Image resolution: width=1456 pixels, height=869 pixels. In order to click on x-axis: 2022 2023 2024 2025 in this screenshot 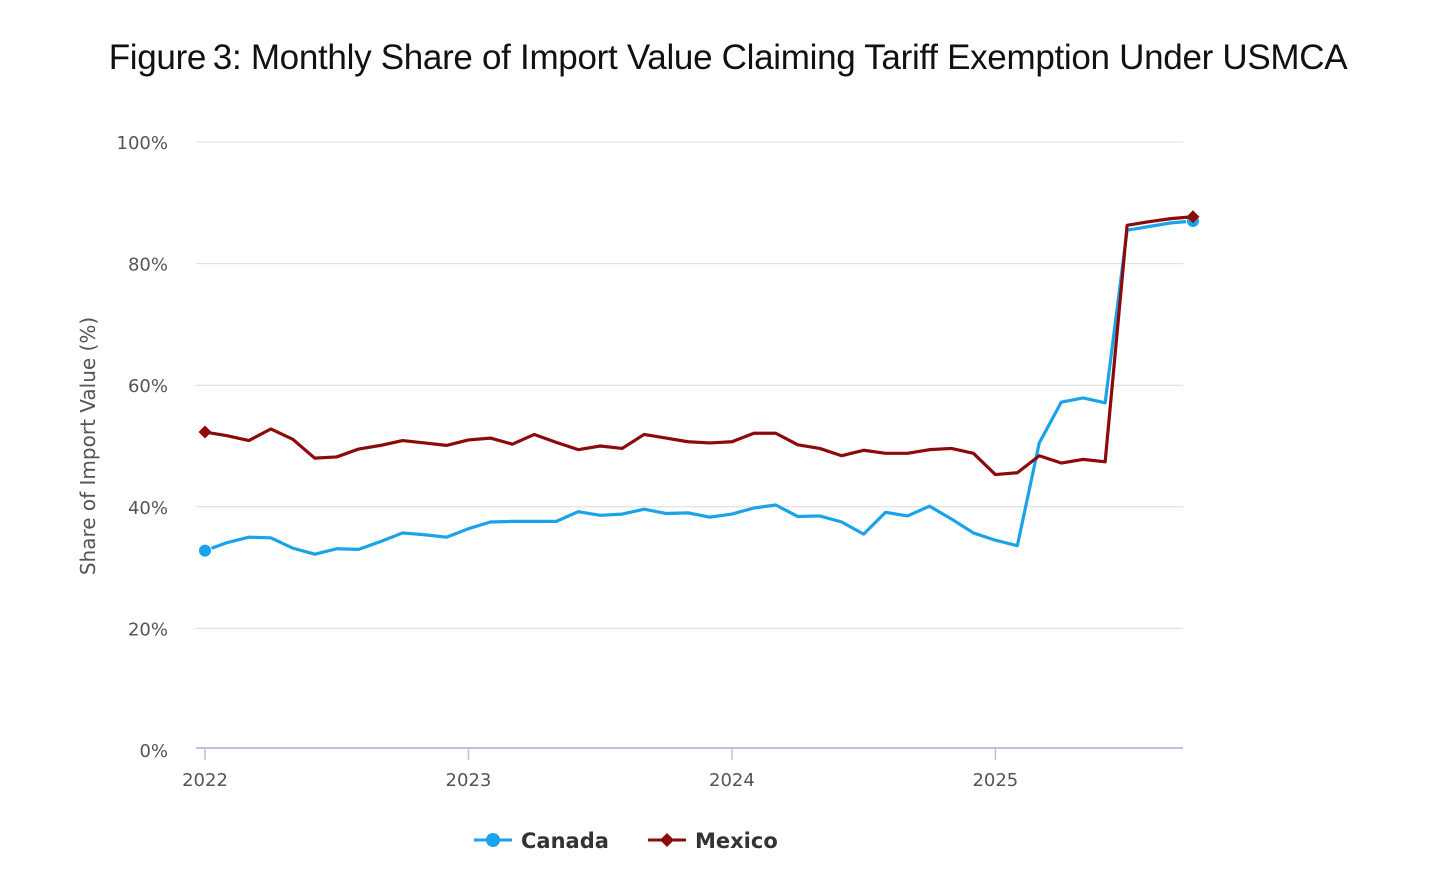, I will do `click(682, 769)`.